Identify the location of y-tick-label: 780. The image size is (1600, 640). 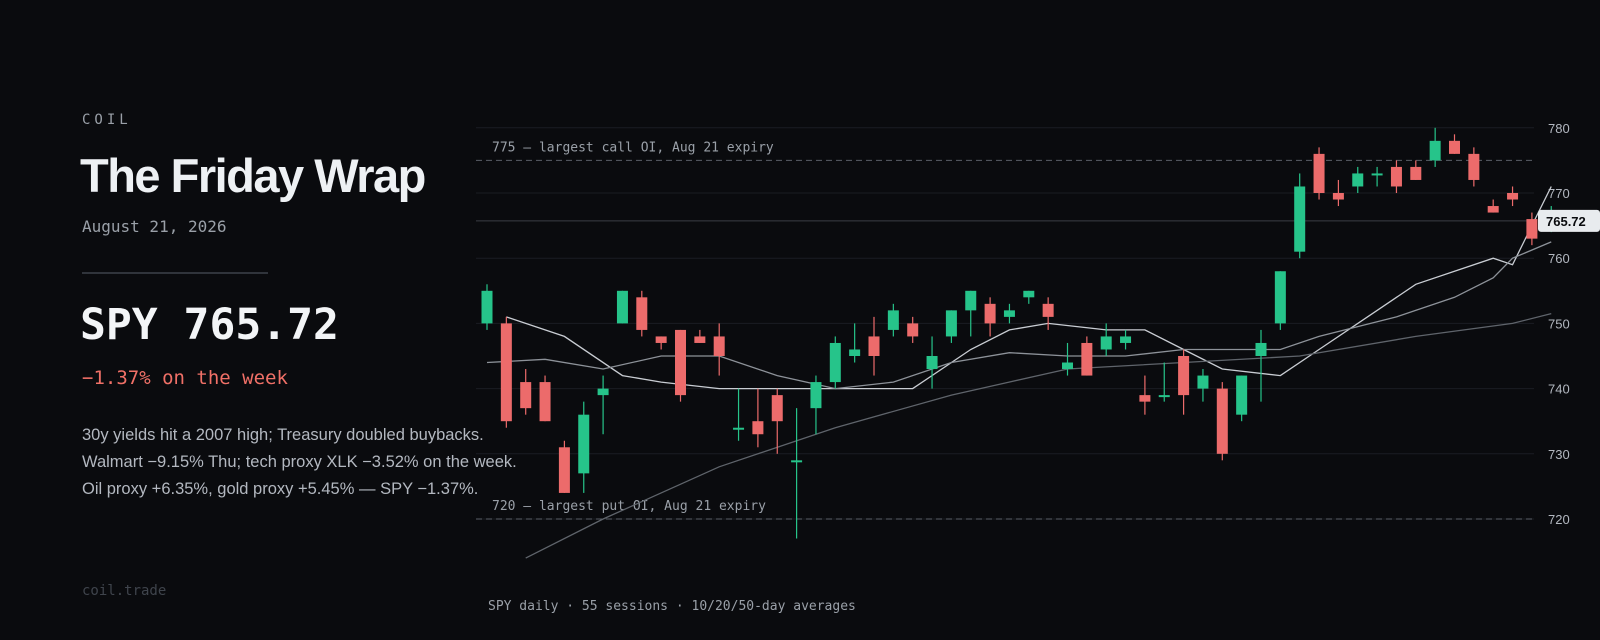
(1559, 128).